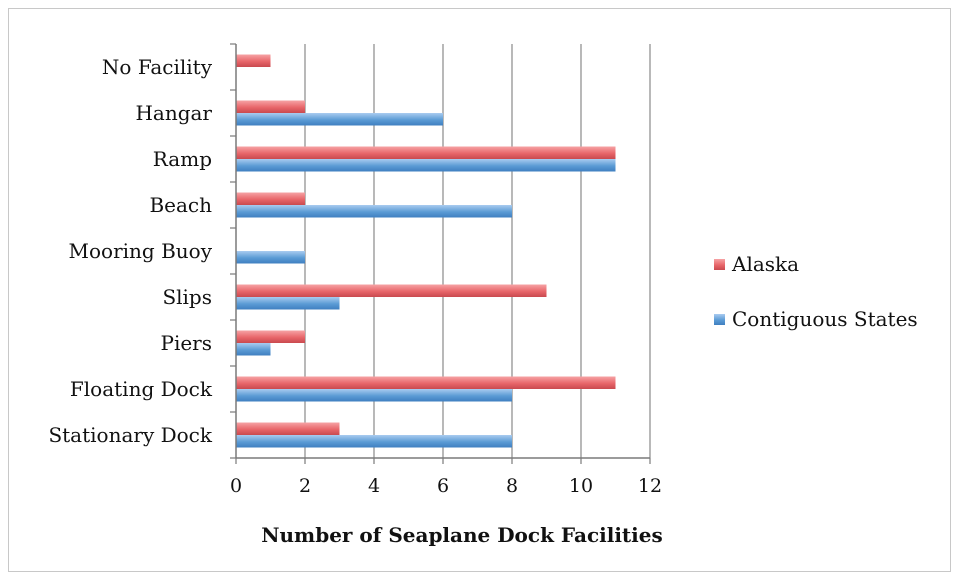  What do you see at coordinates (581, 486) in the screenshot?
I see `x-tick-label: 10` at bounding box center [581, 486].